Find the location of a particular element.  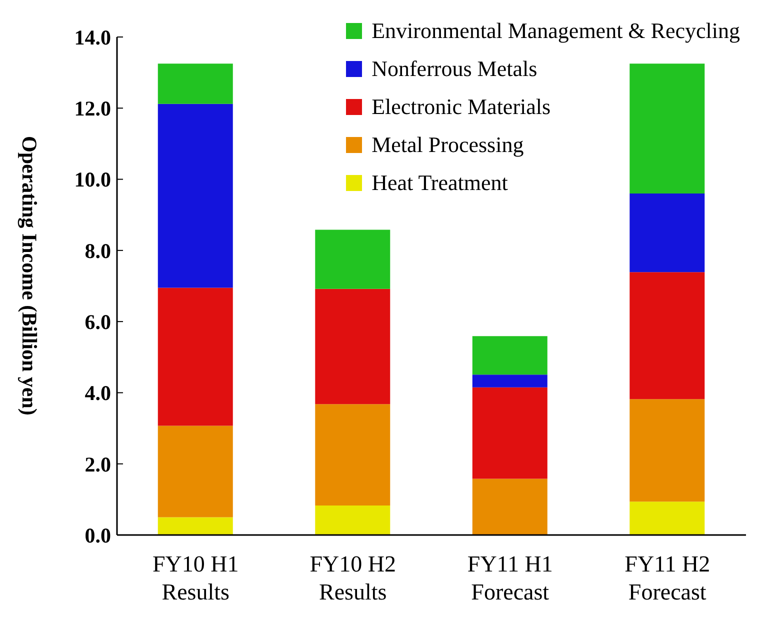

x-tick-label: FY11 H1 Forecast is located at coordinates (510, 578).